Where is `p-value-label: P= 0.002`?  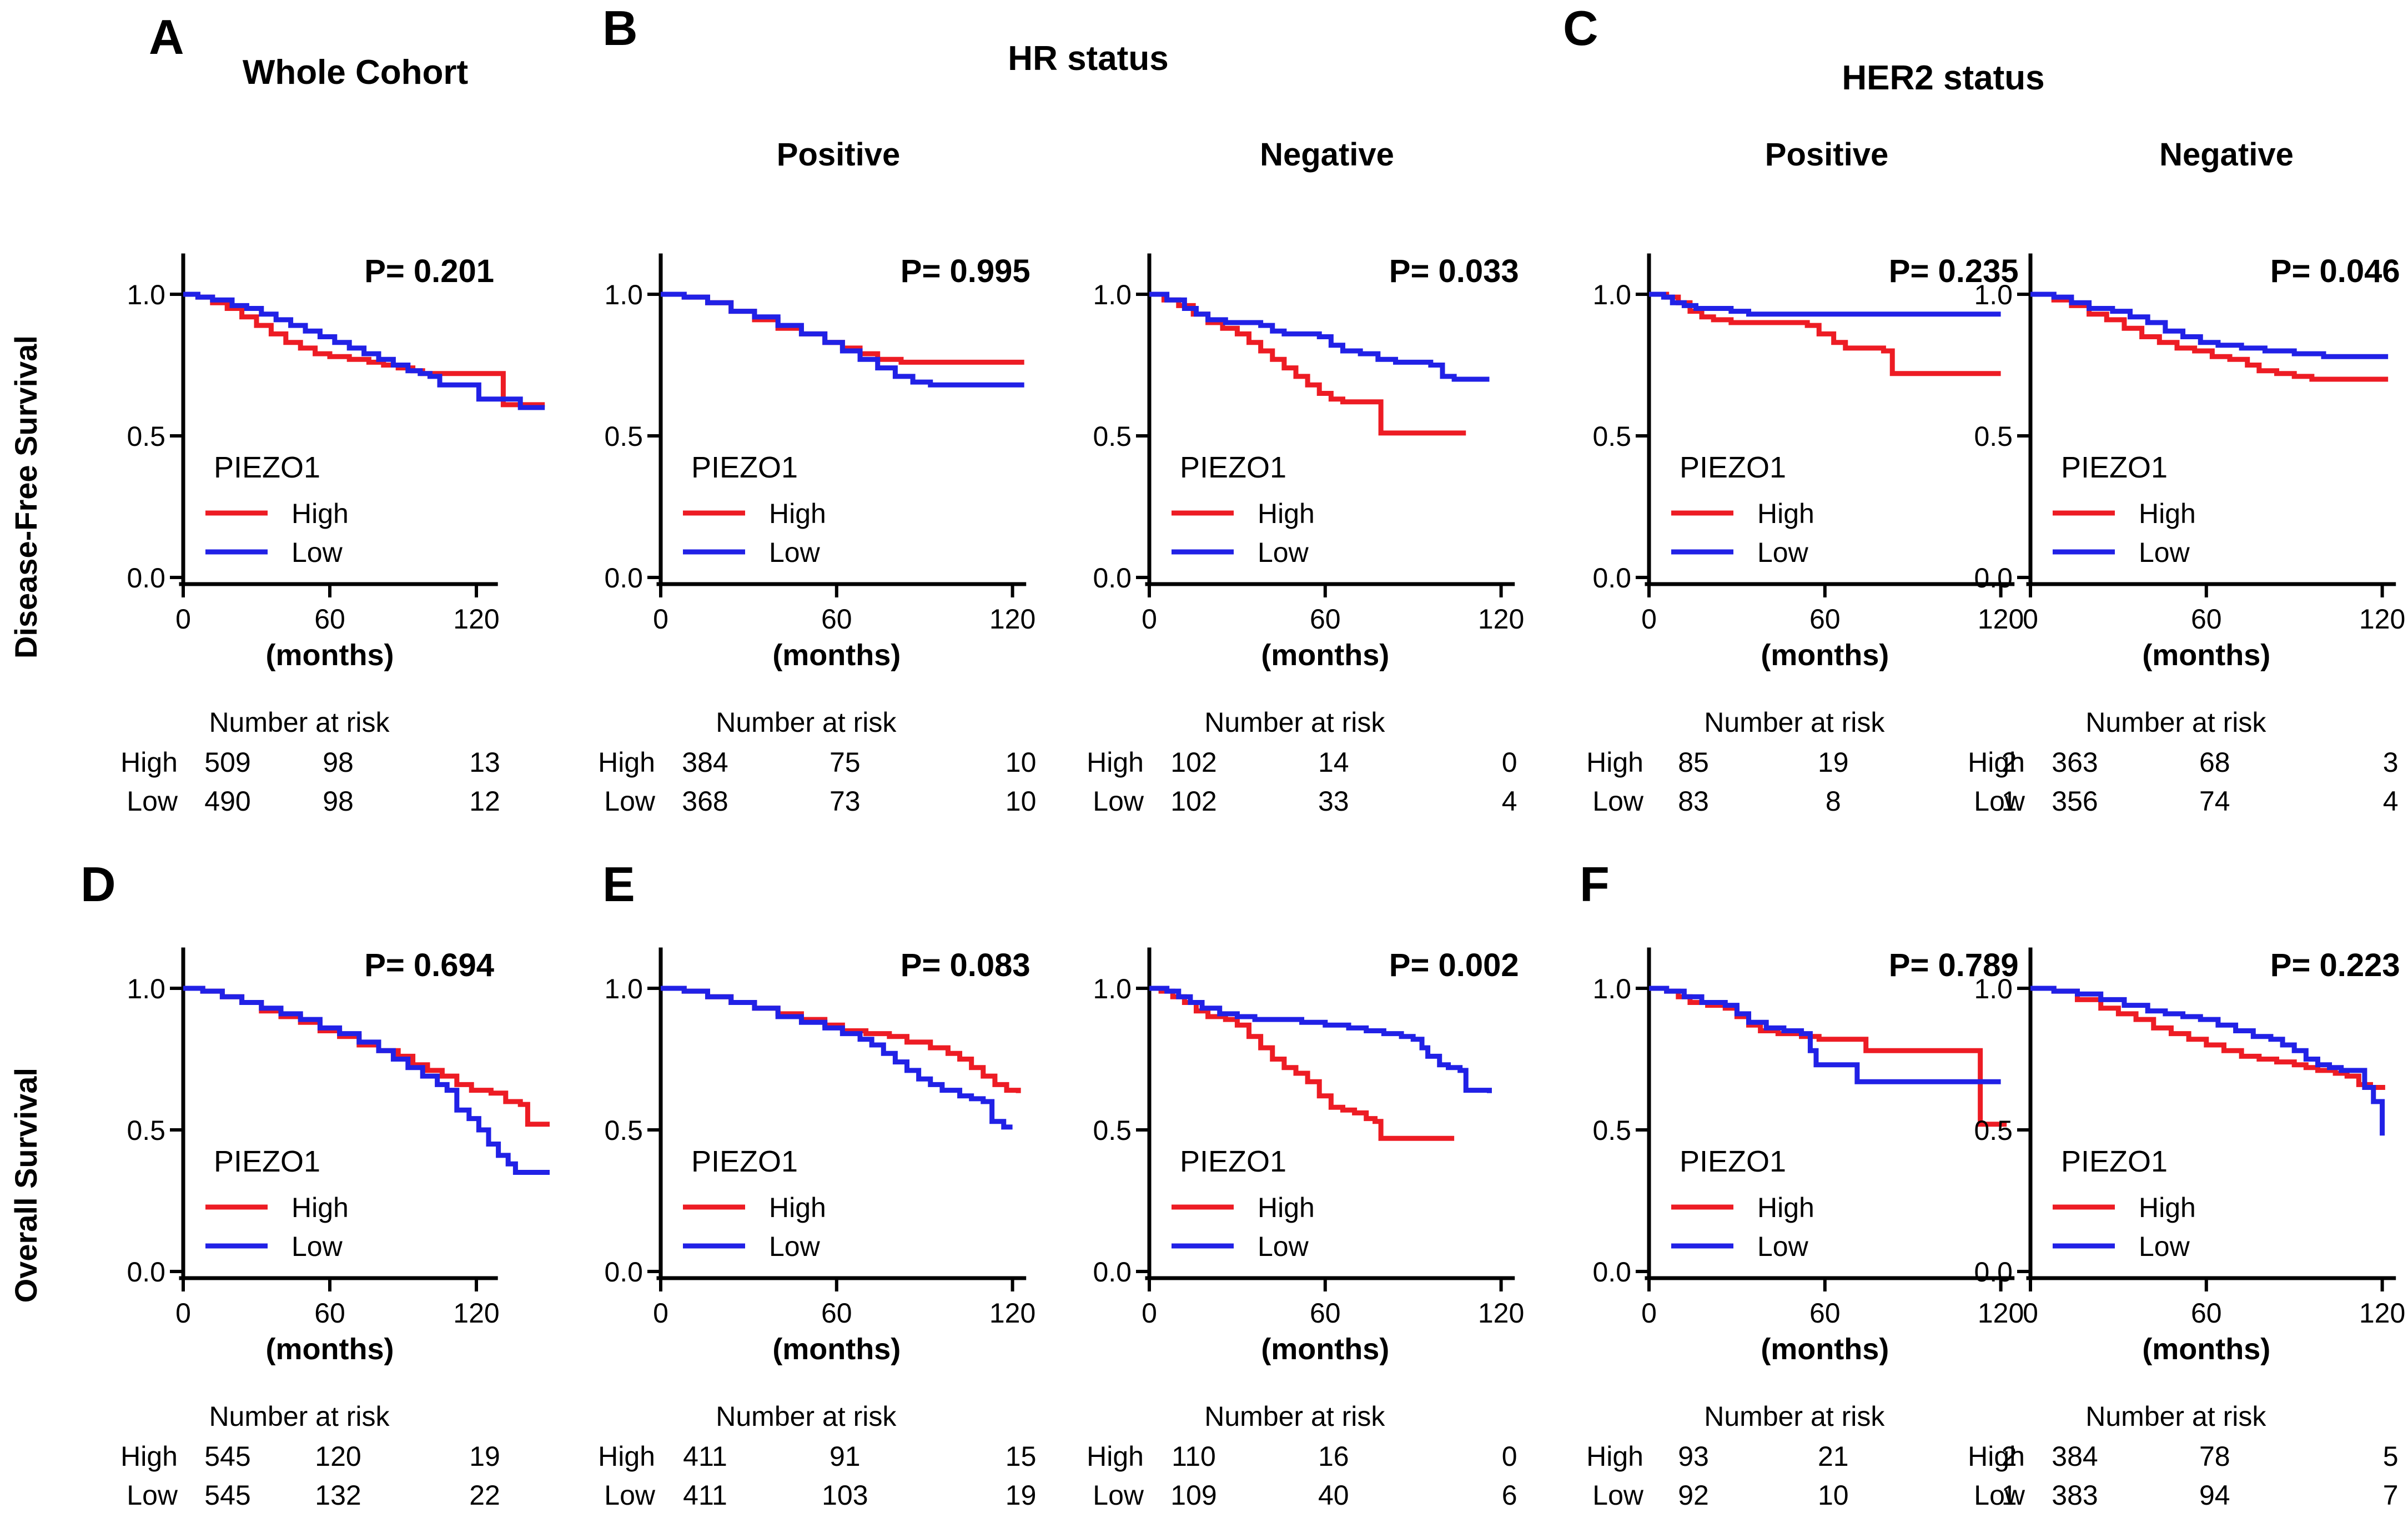
p-value-label: P= 0.002 is located at coordinates (1454, 965).